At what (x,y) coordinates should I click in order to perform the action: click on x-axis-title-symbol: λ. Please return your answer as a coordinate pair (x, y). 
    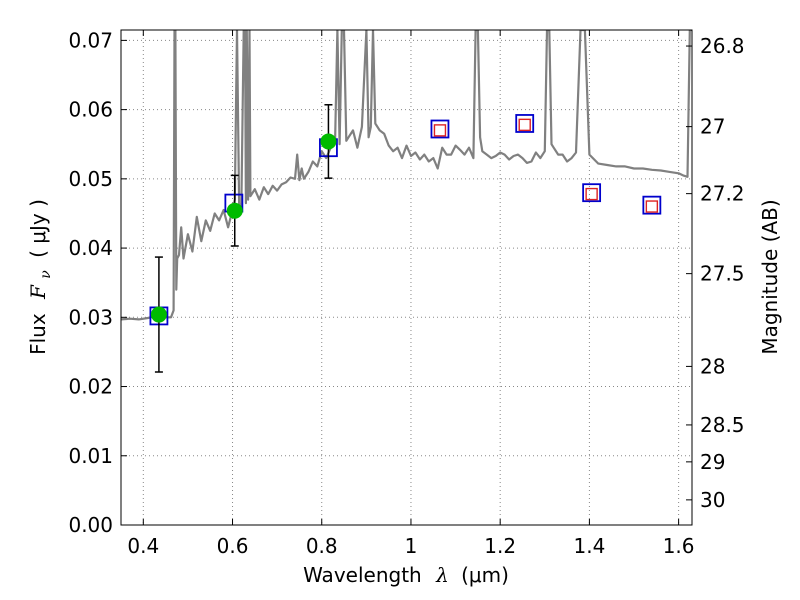
    Looking at the image, I should click on (442, 575).